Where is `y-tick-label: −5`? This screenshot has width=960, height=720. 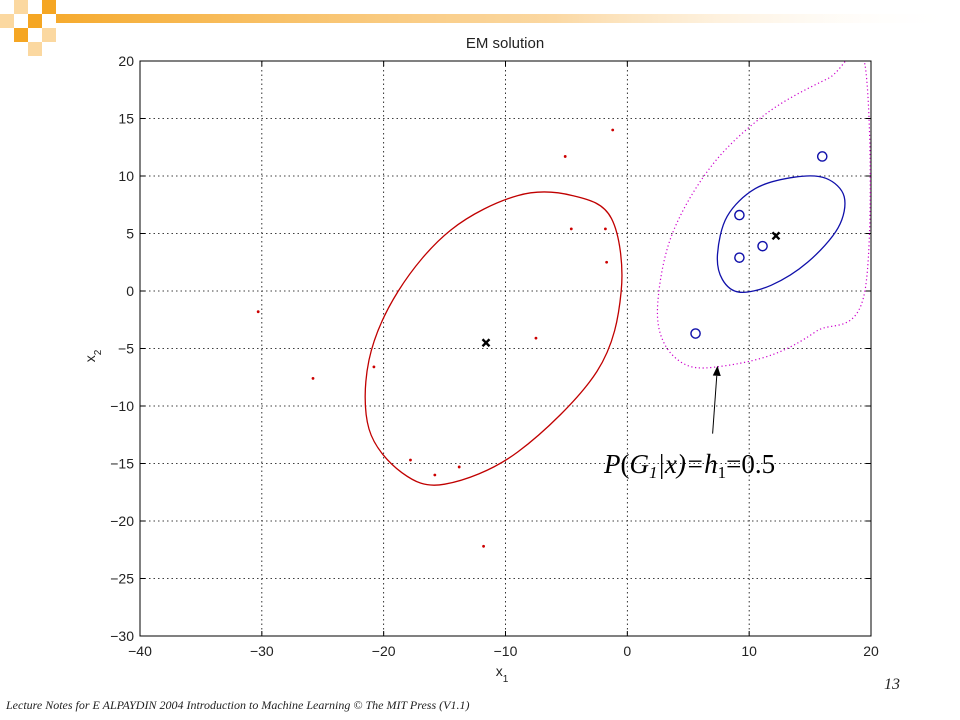 y-tick-label: −5 is located at coordinates (126, 349).